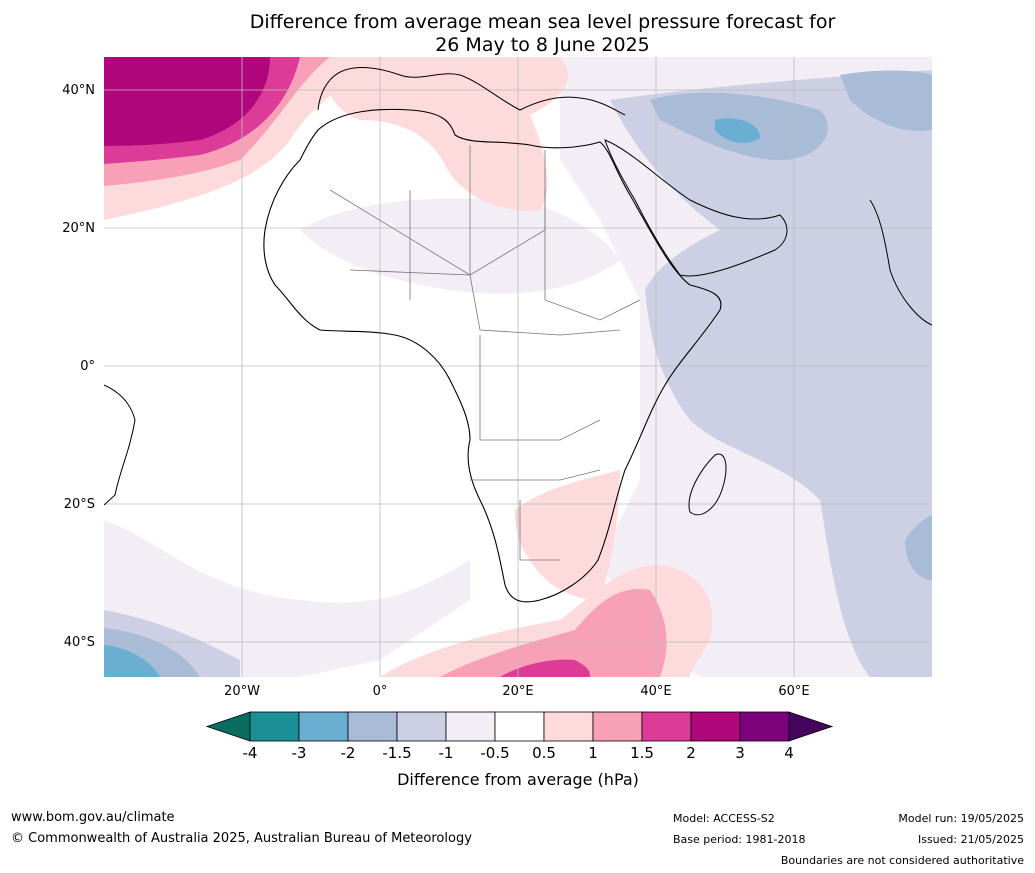  I want to click on india-coastline, so click(900, 262).